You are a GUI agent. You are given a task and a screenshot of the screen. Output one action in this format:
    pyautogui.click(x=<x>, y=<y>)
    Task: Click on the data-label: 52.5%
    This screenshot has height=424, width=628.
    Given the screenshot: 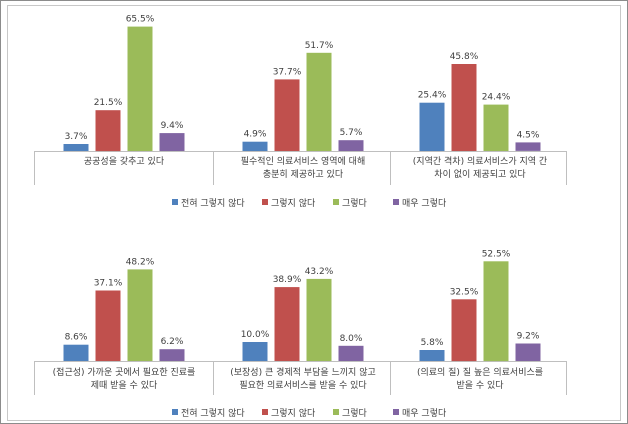 What is the action you would take?
    pyautogui.click(x=496, y=254)
    